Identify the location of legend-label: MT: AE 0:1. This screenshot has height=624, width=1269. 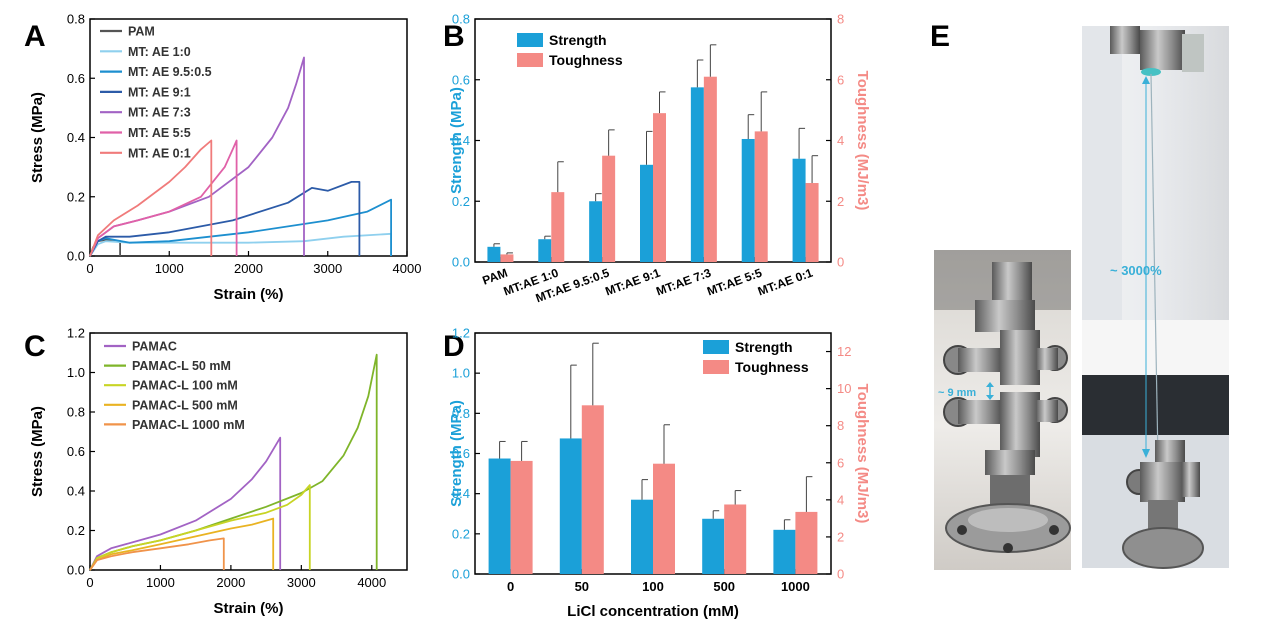
(159, 153).